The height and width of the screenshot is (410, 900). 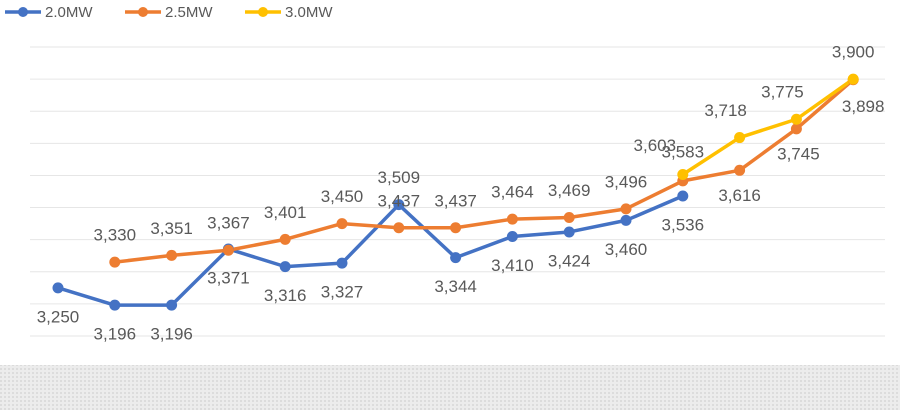 I want to click on data-label: 3,367, so click(x=228, y=223).